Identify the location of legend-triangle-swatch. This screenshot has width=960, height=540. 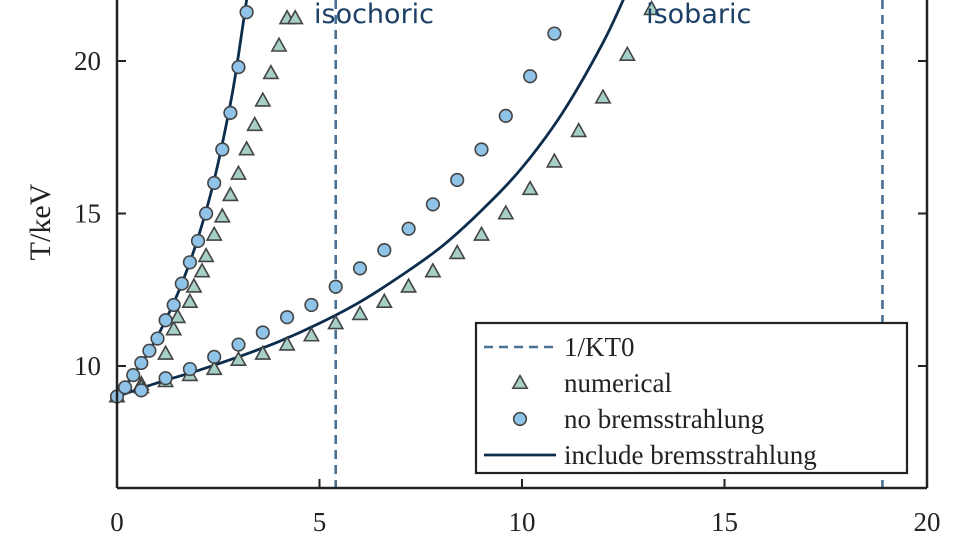
(520, 381).